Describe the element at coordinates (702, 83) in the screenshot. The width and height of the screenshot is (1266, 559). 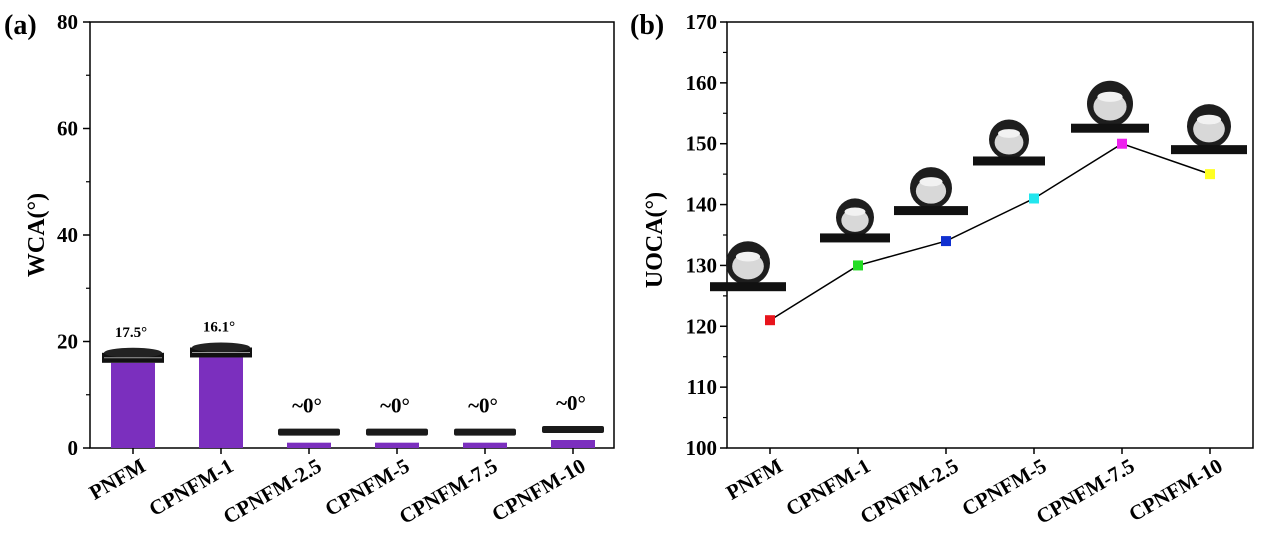
I see `y-tick-label: 160` at that location.